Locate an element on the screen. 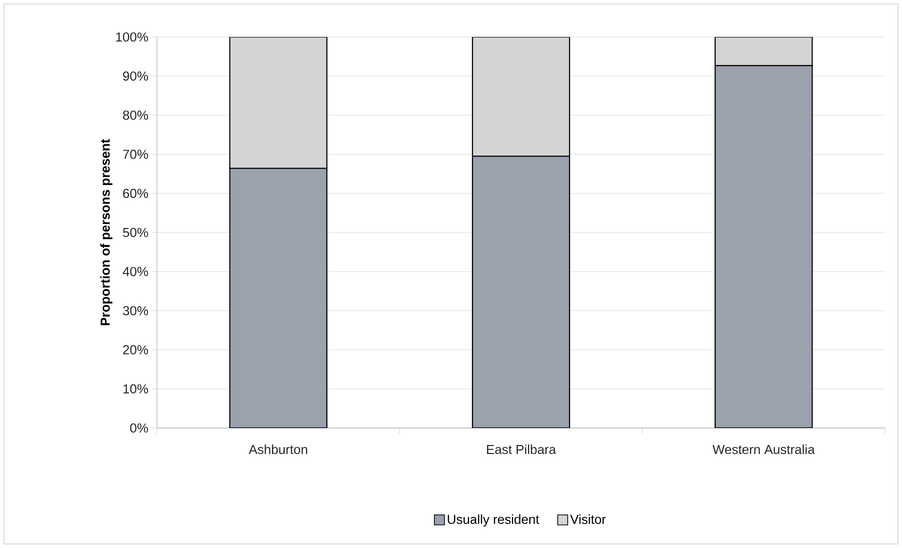  y-tick-label: 30% is located at coordinates (135, 311).